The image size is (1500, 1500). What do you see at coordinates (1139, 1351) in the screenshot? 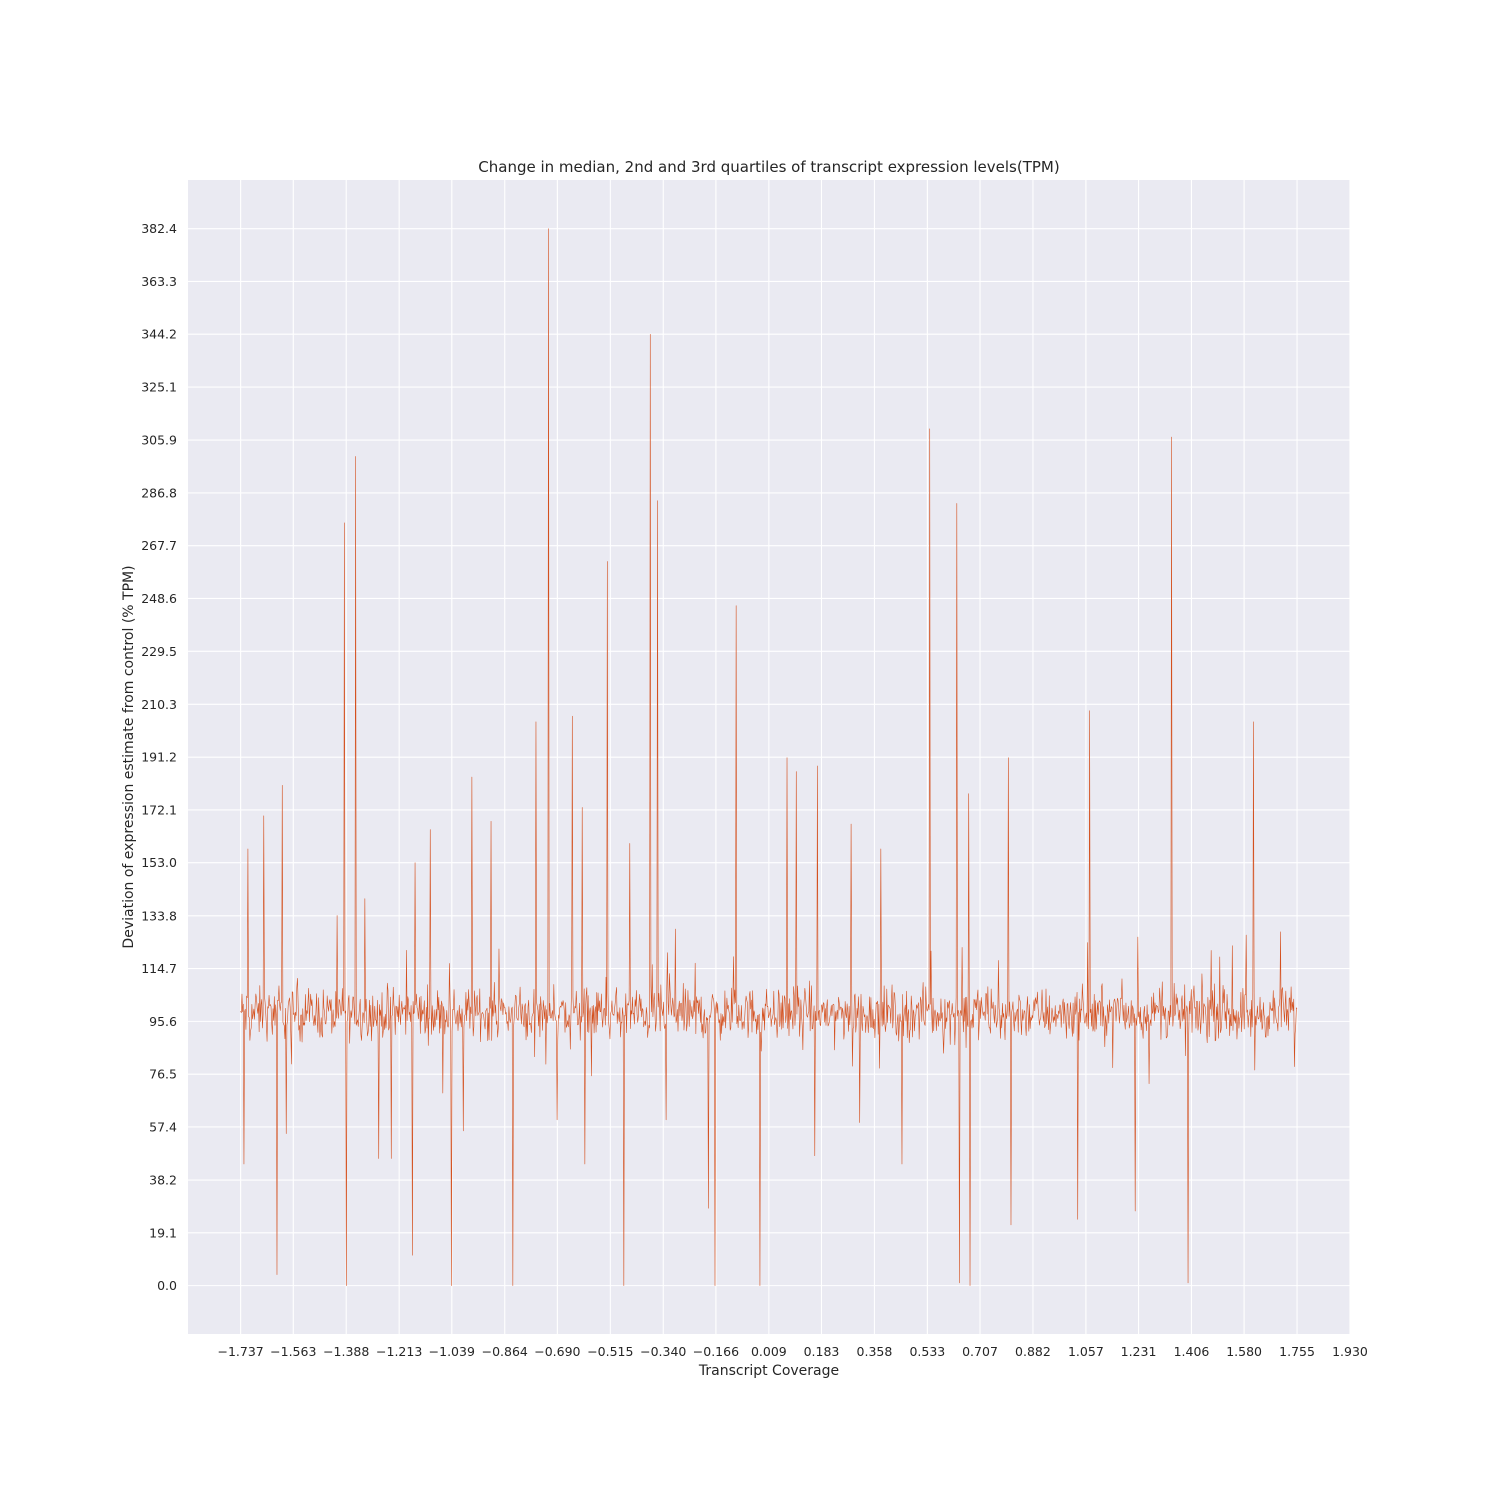
I see `x-tick-label: 1.231` at bounding box center [1139, 1351].